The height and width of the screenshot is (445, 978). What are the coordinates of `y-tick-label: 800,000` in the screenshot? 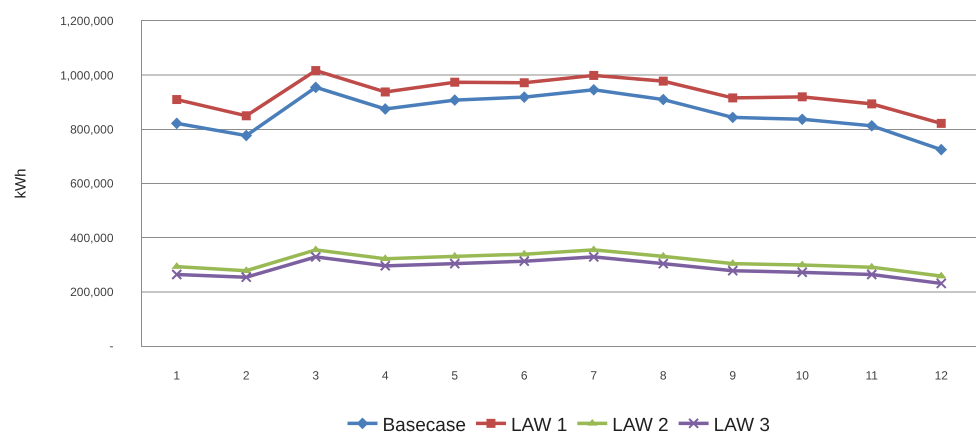 It's located at (92, 129).